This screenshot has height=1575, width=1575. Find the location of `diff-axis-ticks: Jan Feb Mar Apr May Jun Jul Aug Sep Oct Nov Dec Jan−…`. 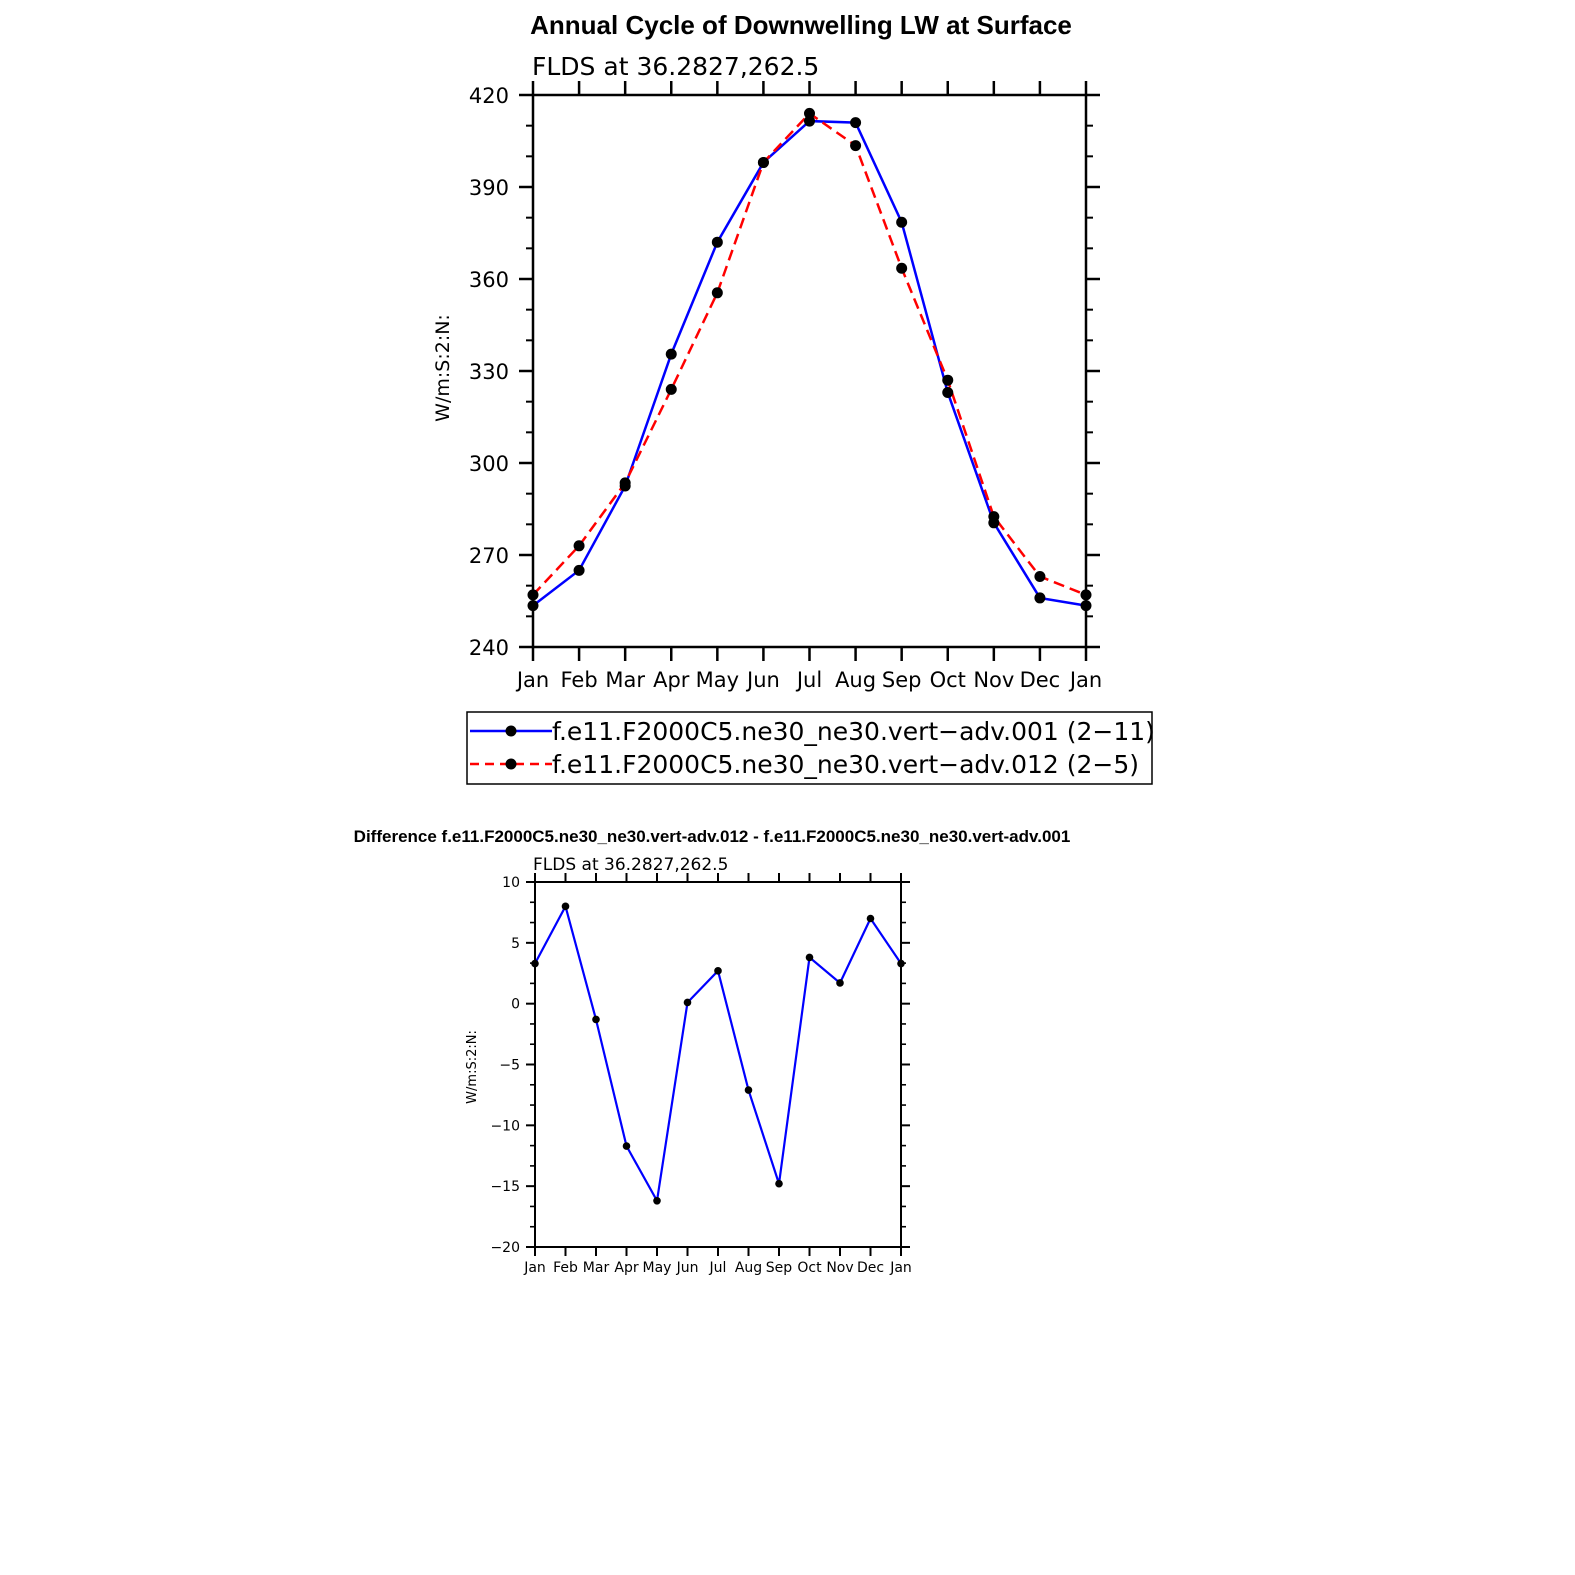

diff-axis-ticks: Jan Feb Mar Apr May Jun Jul Aug Sep Oct Nov Dec Jan−… is located at coordinates (701, 1074).